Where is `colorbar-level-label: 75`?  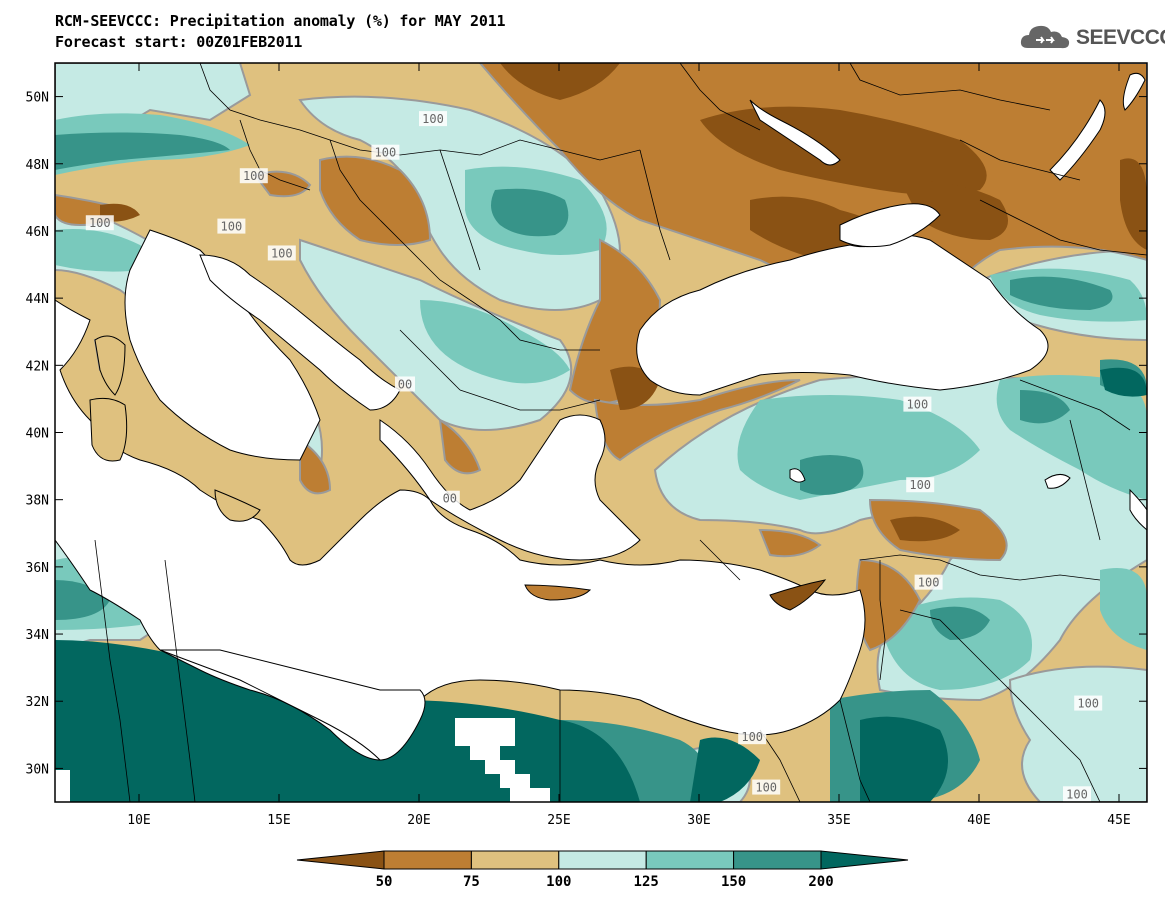 colorbar-level-label: 75 is located at coordinates (471, 882).